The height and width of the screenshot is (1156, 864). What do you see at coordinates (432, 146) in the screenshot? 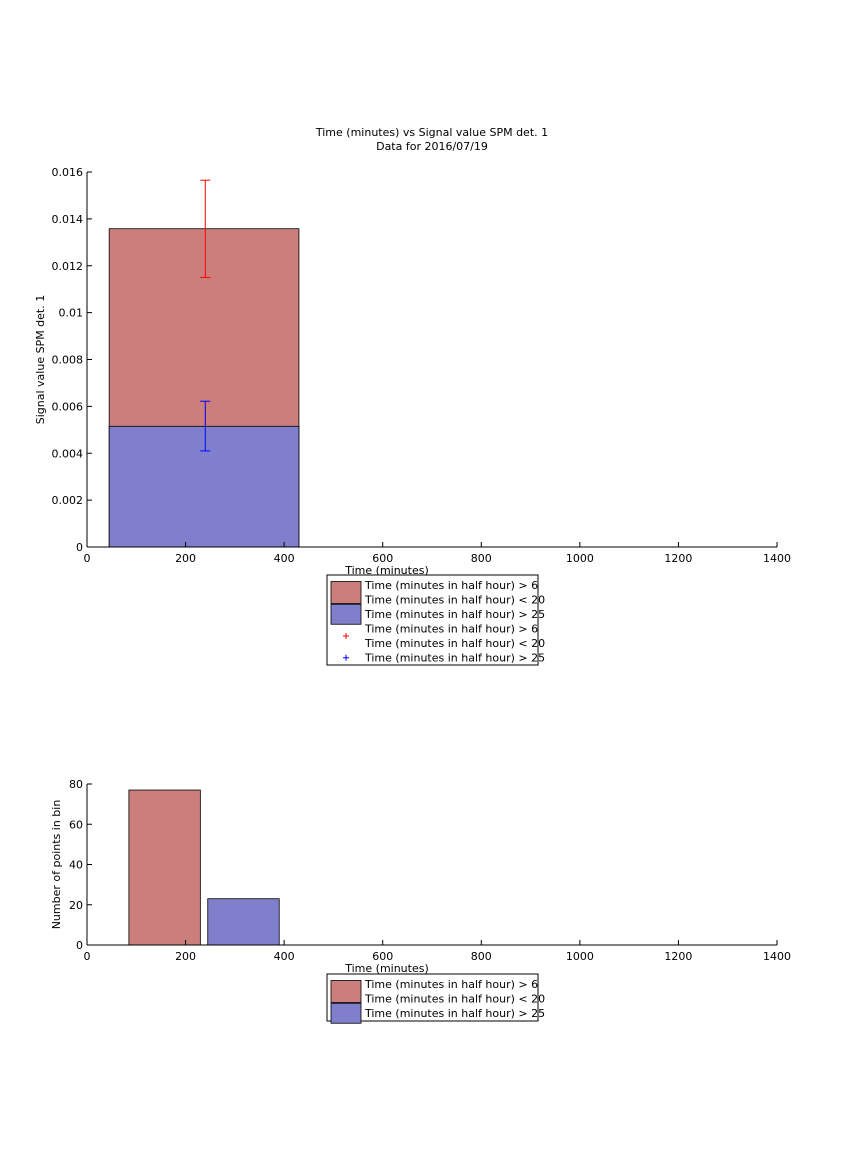
I see `chart-subtitle: Data for 2016/07/19` at bounding box center [432, 146].